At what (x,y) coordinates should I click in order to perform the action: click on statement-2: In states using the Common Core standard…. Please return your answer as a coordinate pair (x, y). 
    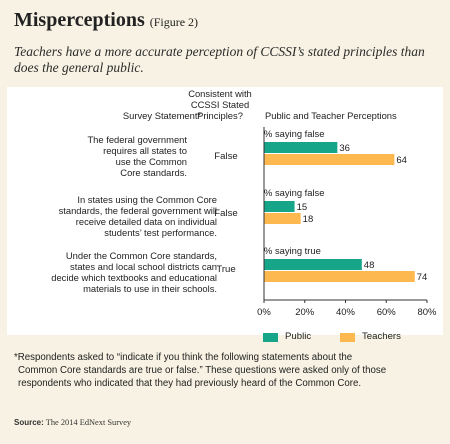
    Looking at the image, I should click on (122, 216).